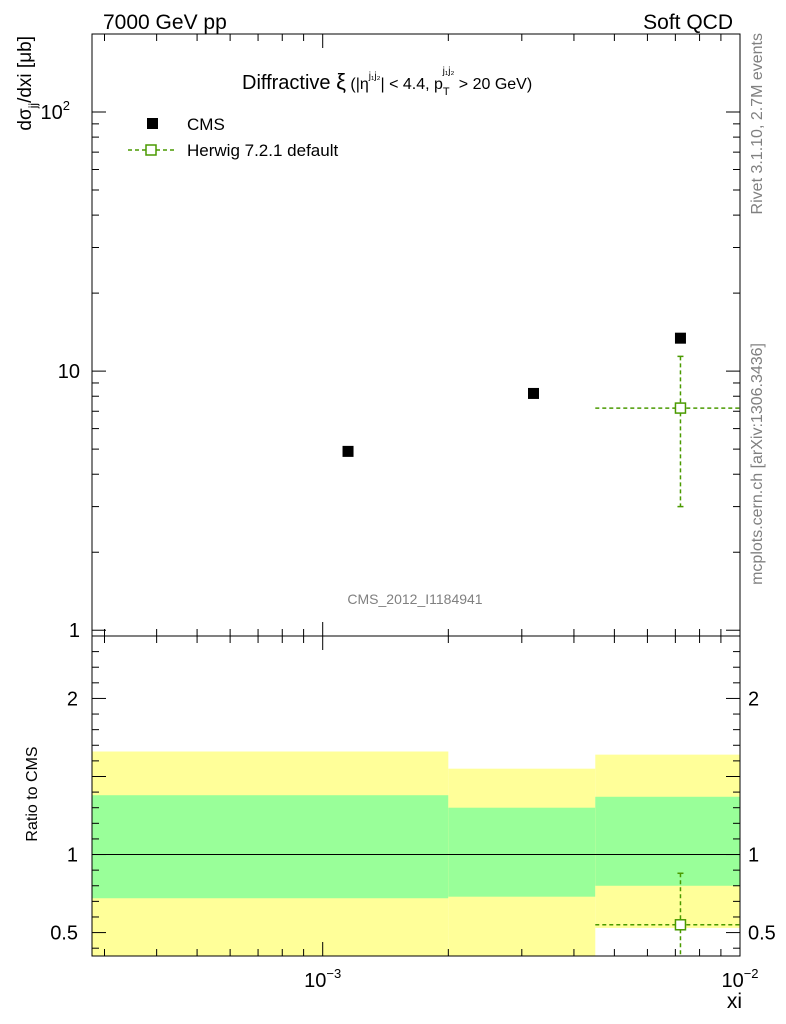 This screenshot has height=1024, width=786. What do you see at coordinates (667, 914) in the screenshot?
I see `ratio-points` at bounding box center [667, 914].